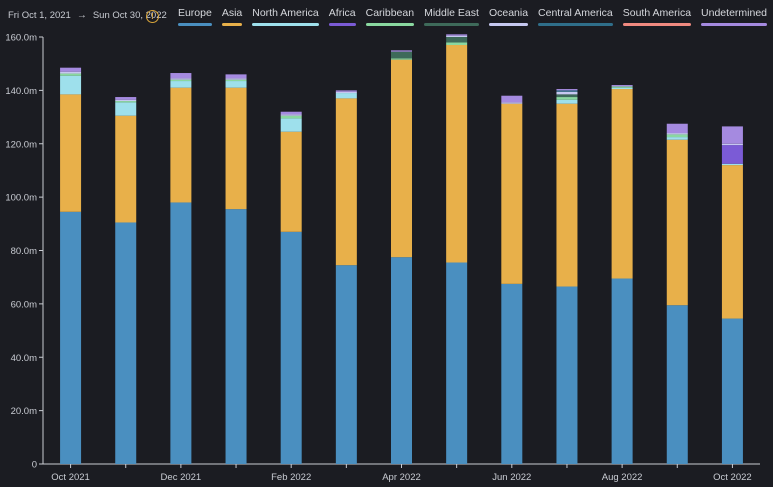 The width and height of the screenshot is (773, 487). What do you see at coordinates (34, 465) in the screenshot?
I see `y-tick-label: 0` at bounding box center [34, 465].